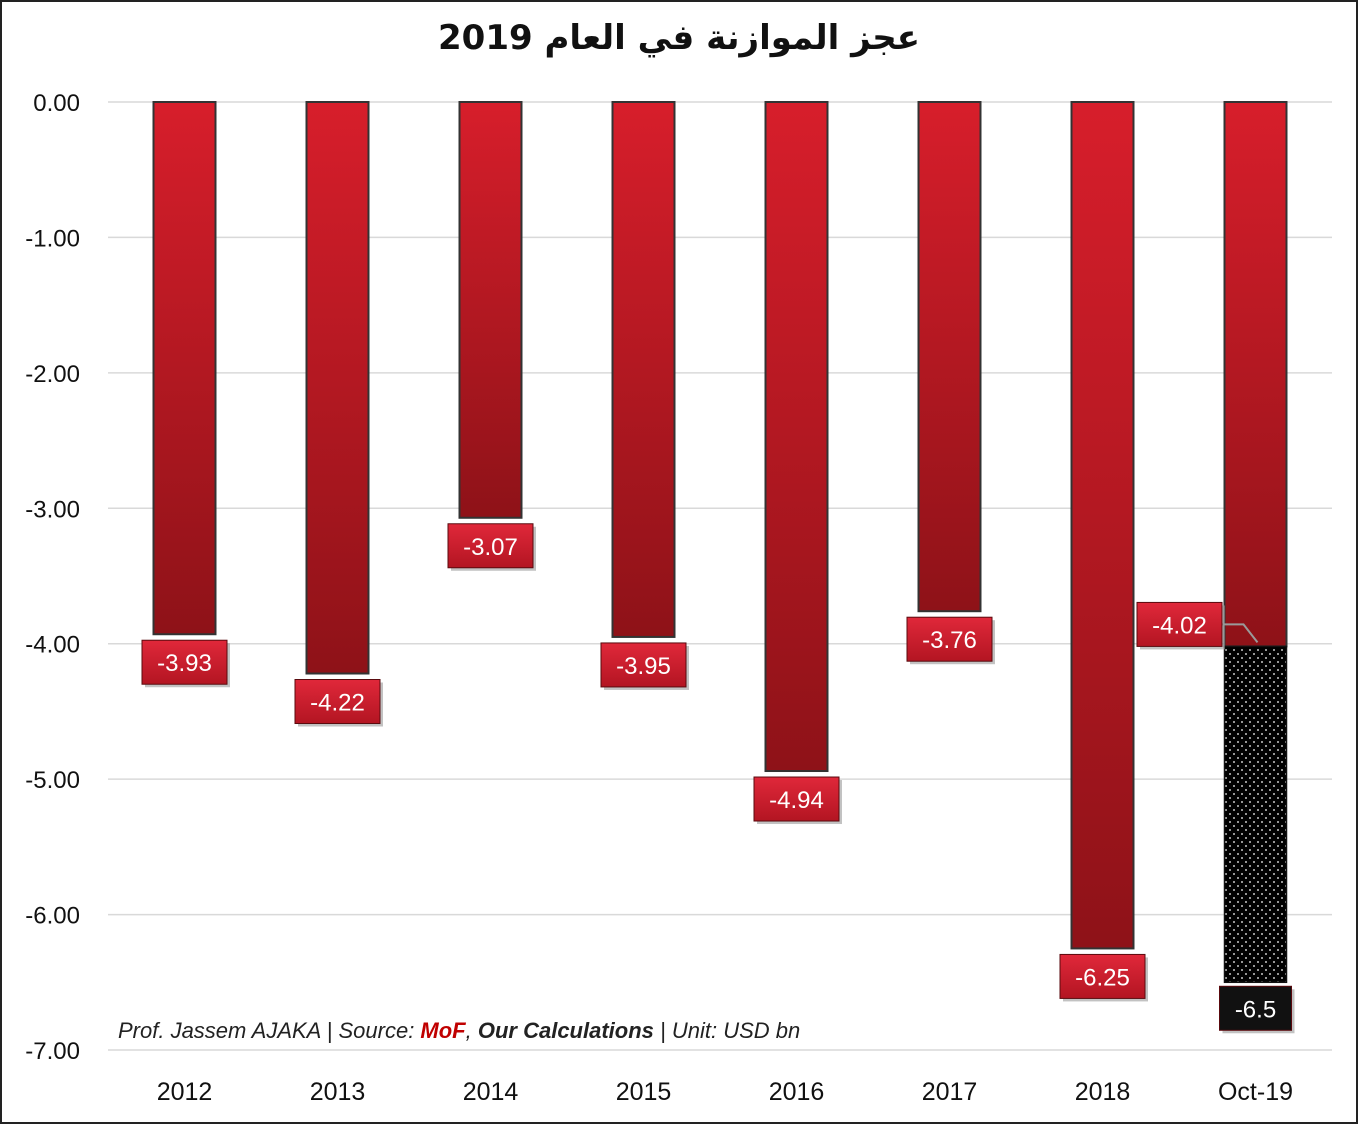  What do you see at coordinates (679, 38) in the screenshot?
I see `chart-title: عجز الموازنة في العام 2019` at bounding box center [679, 38].